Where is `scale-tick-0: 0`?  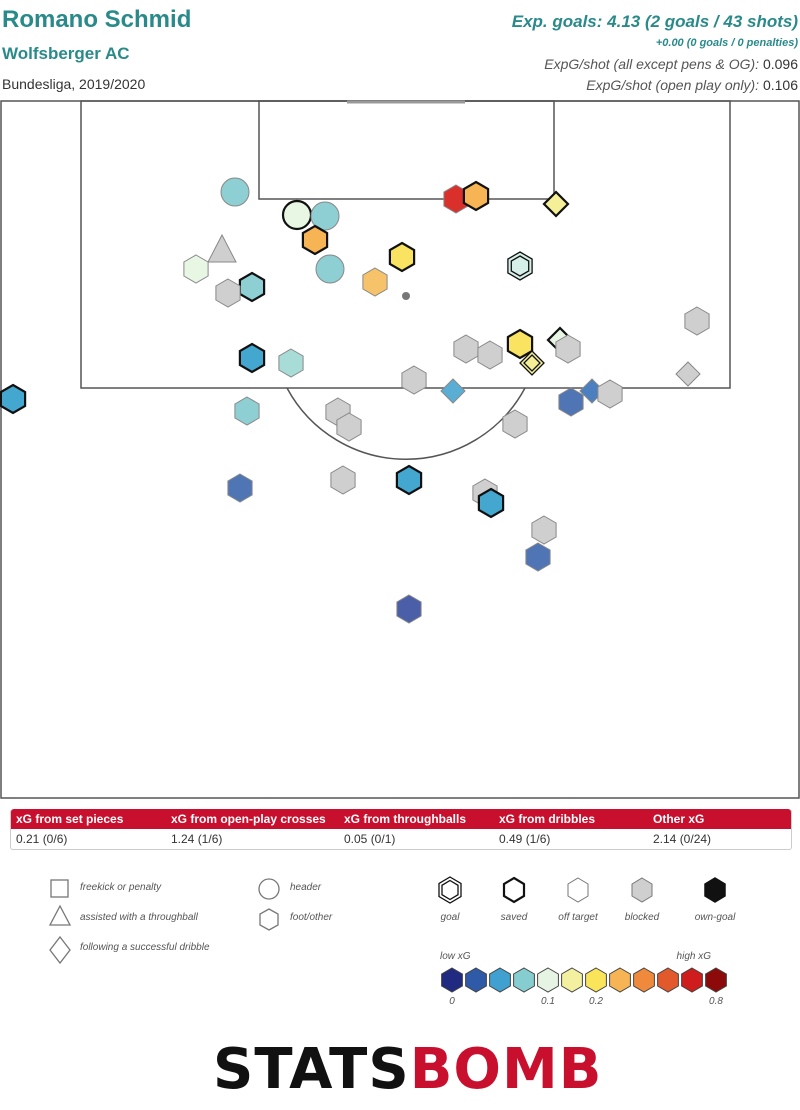 scale-tick-0: 0 is located at coordinates (452, 1001).